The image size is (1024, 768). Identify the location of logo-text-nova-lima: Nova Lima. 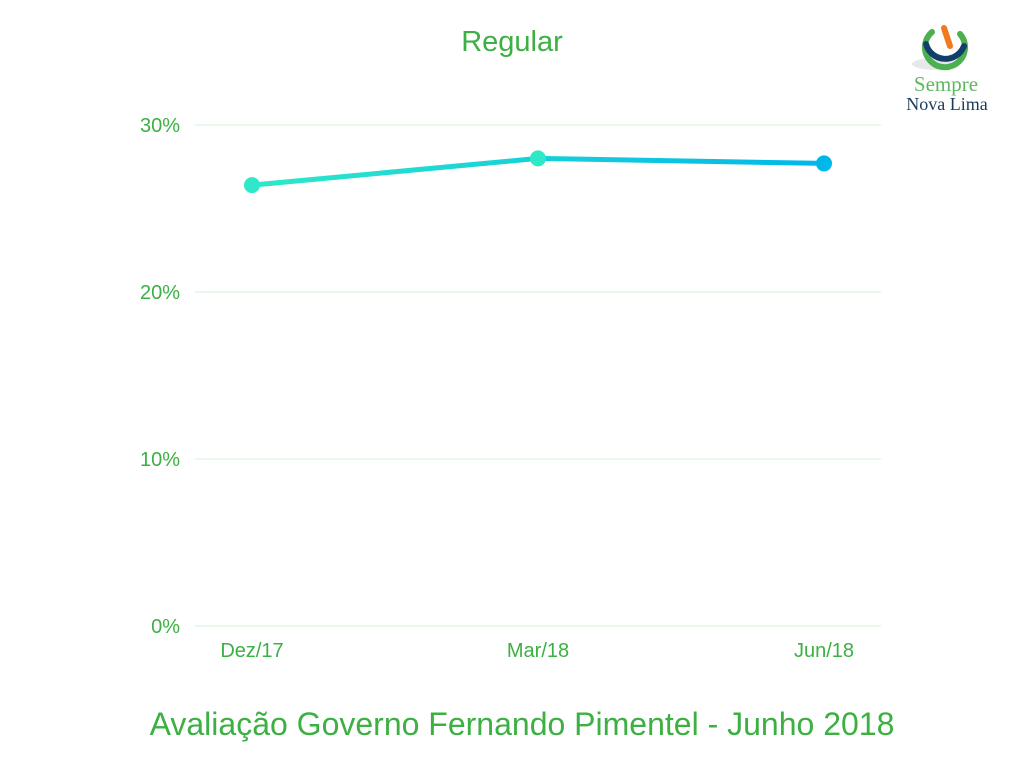
(947, 104).